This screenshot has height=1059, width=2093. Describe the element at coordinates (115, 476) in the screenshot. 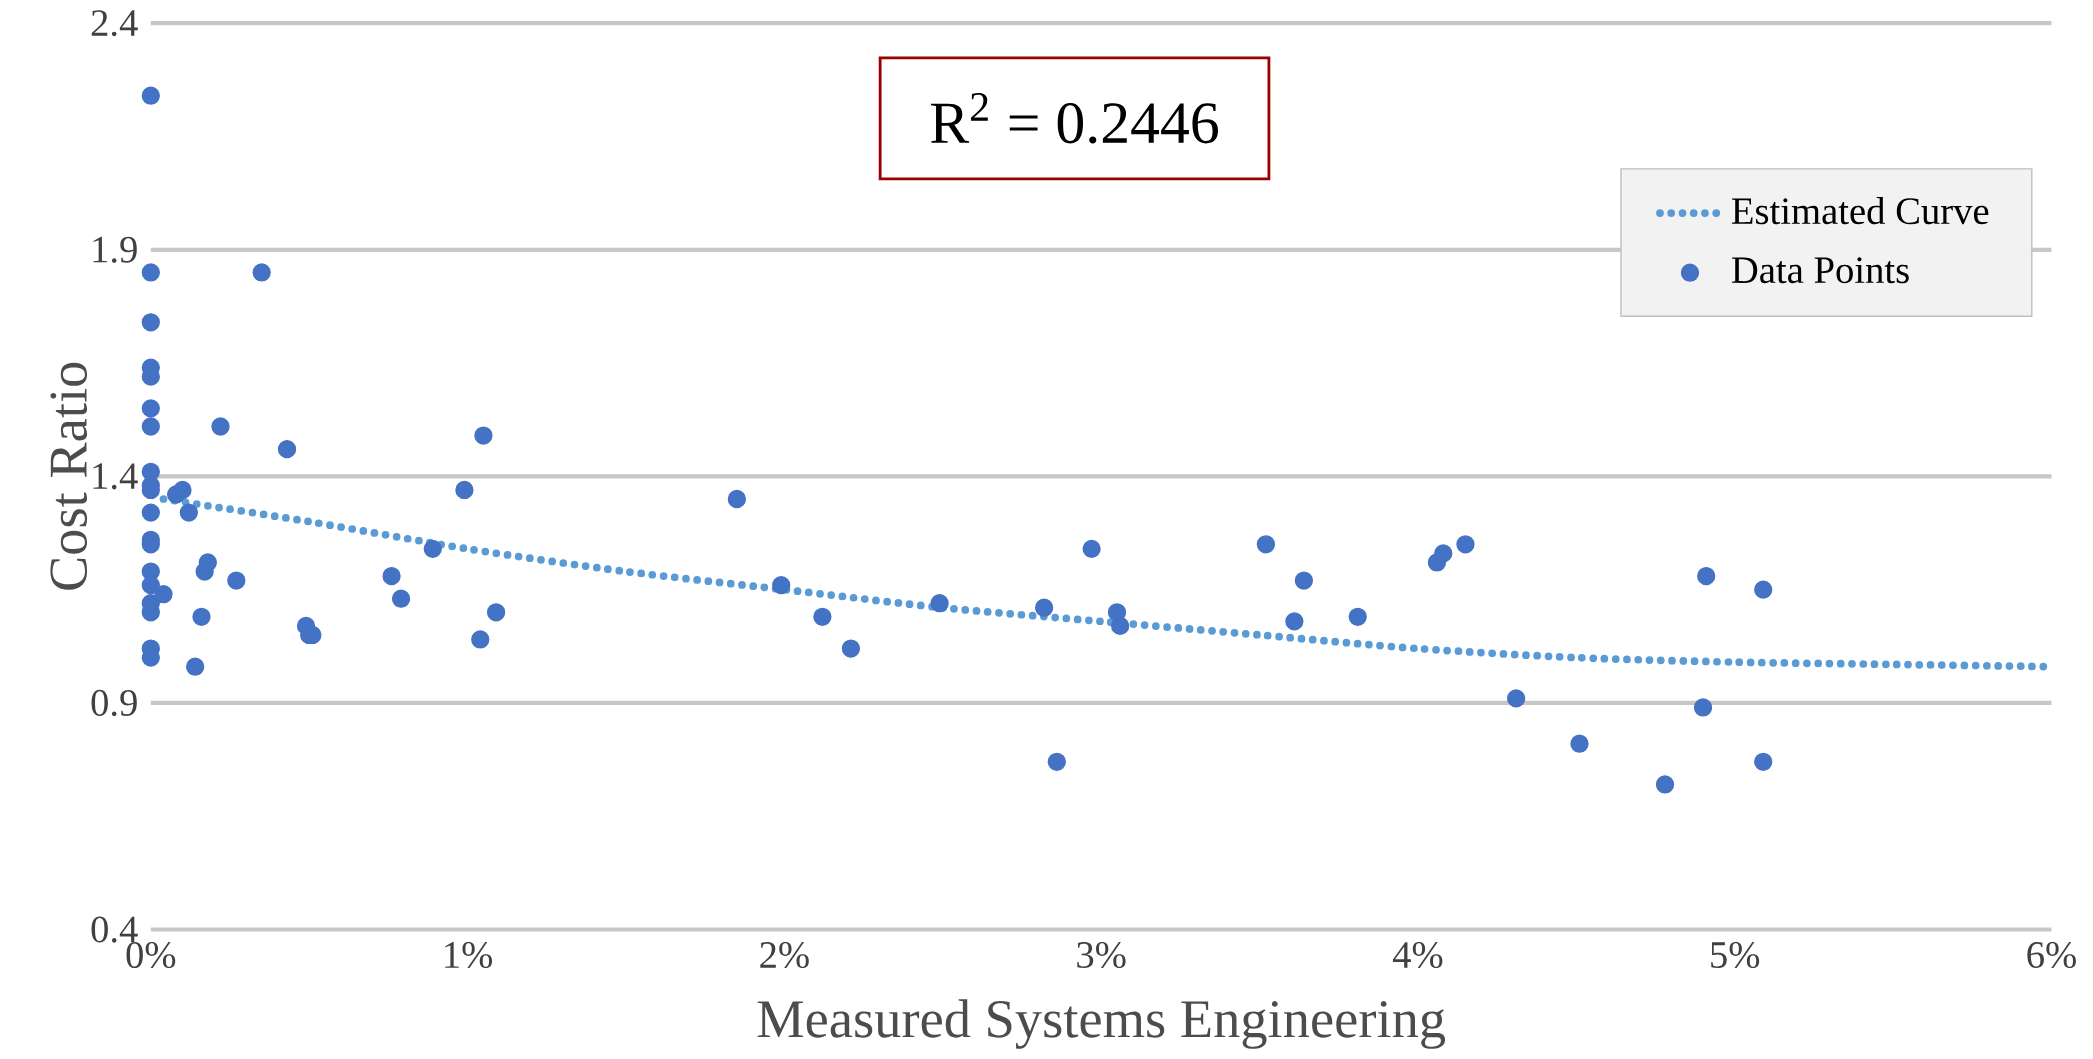

I see `y-tick-label: 1.4` at that location.